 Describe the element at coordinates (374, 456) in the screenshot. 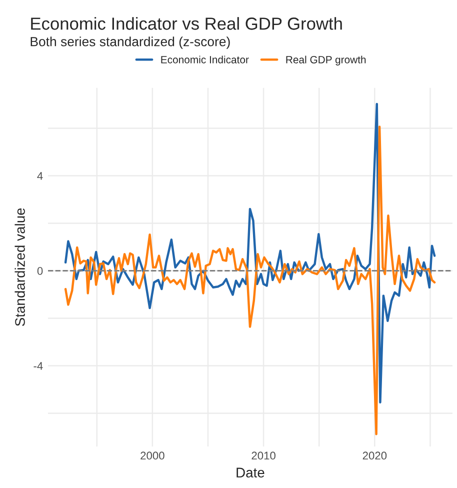

I see `x-tick-label: 2020` at that location.